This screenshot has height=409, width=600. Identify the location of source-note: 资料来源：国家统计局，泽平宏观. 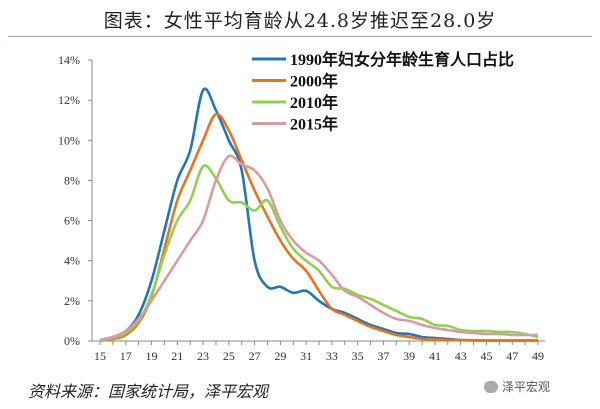
(148, 391).